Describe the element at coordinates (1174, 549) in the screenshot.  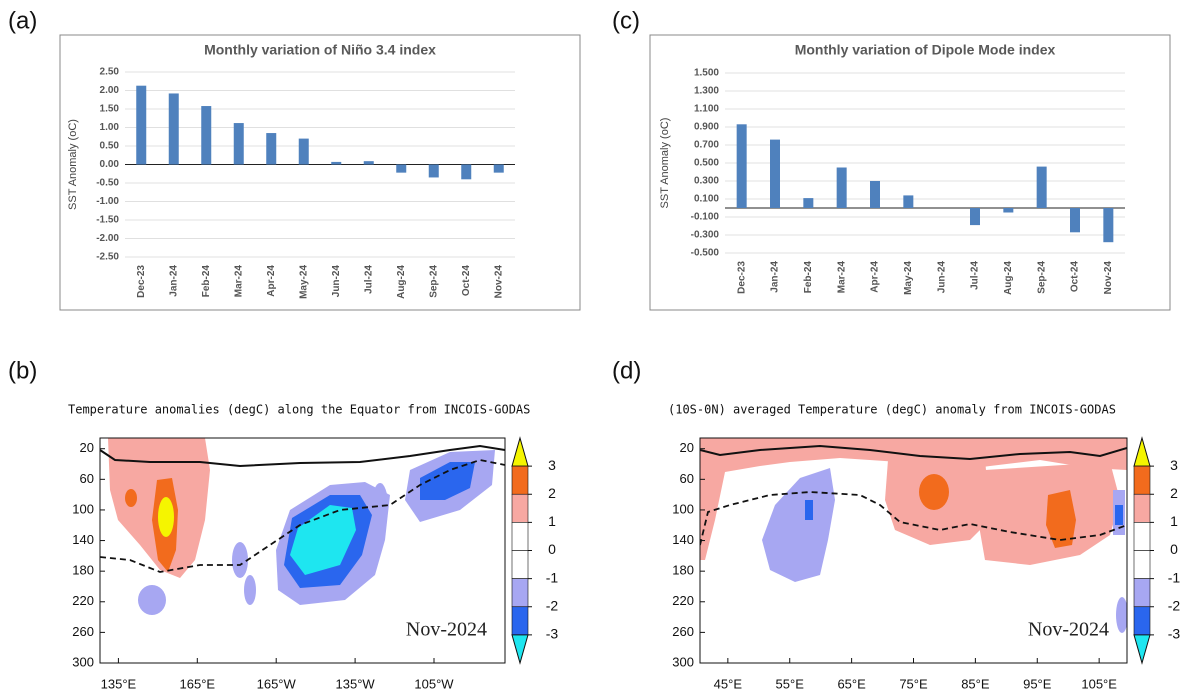
I see `colorbar-label: 0` at that location.